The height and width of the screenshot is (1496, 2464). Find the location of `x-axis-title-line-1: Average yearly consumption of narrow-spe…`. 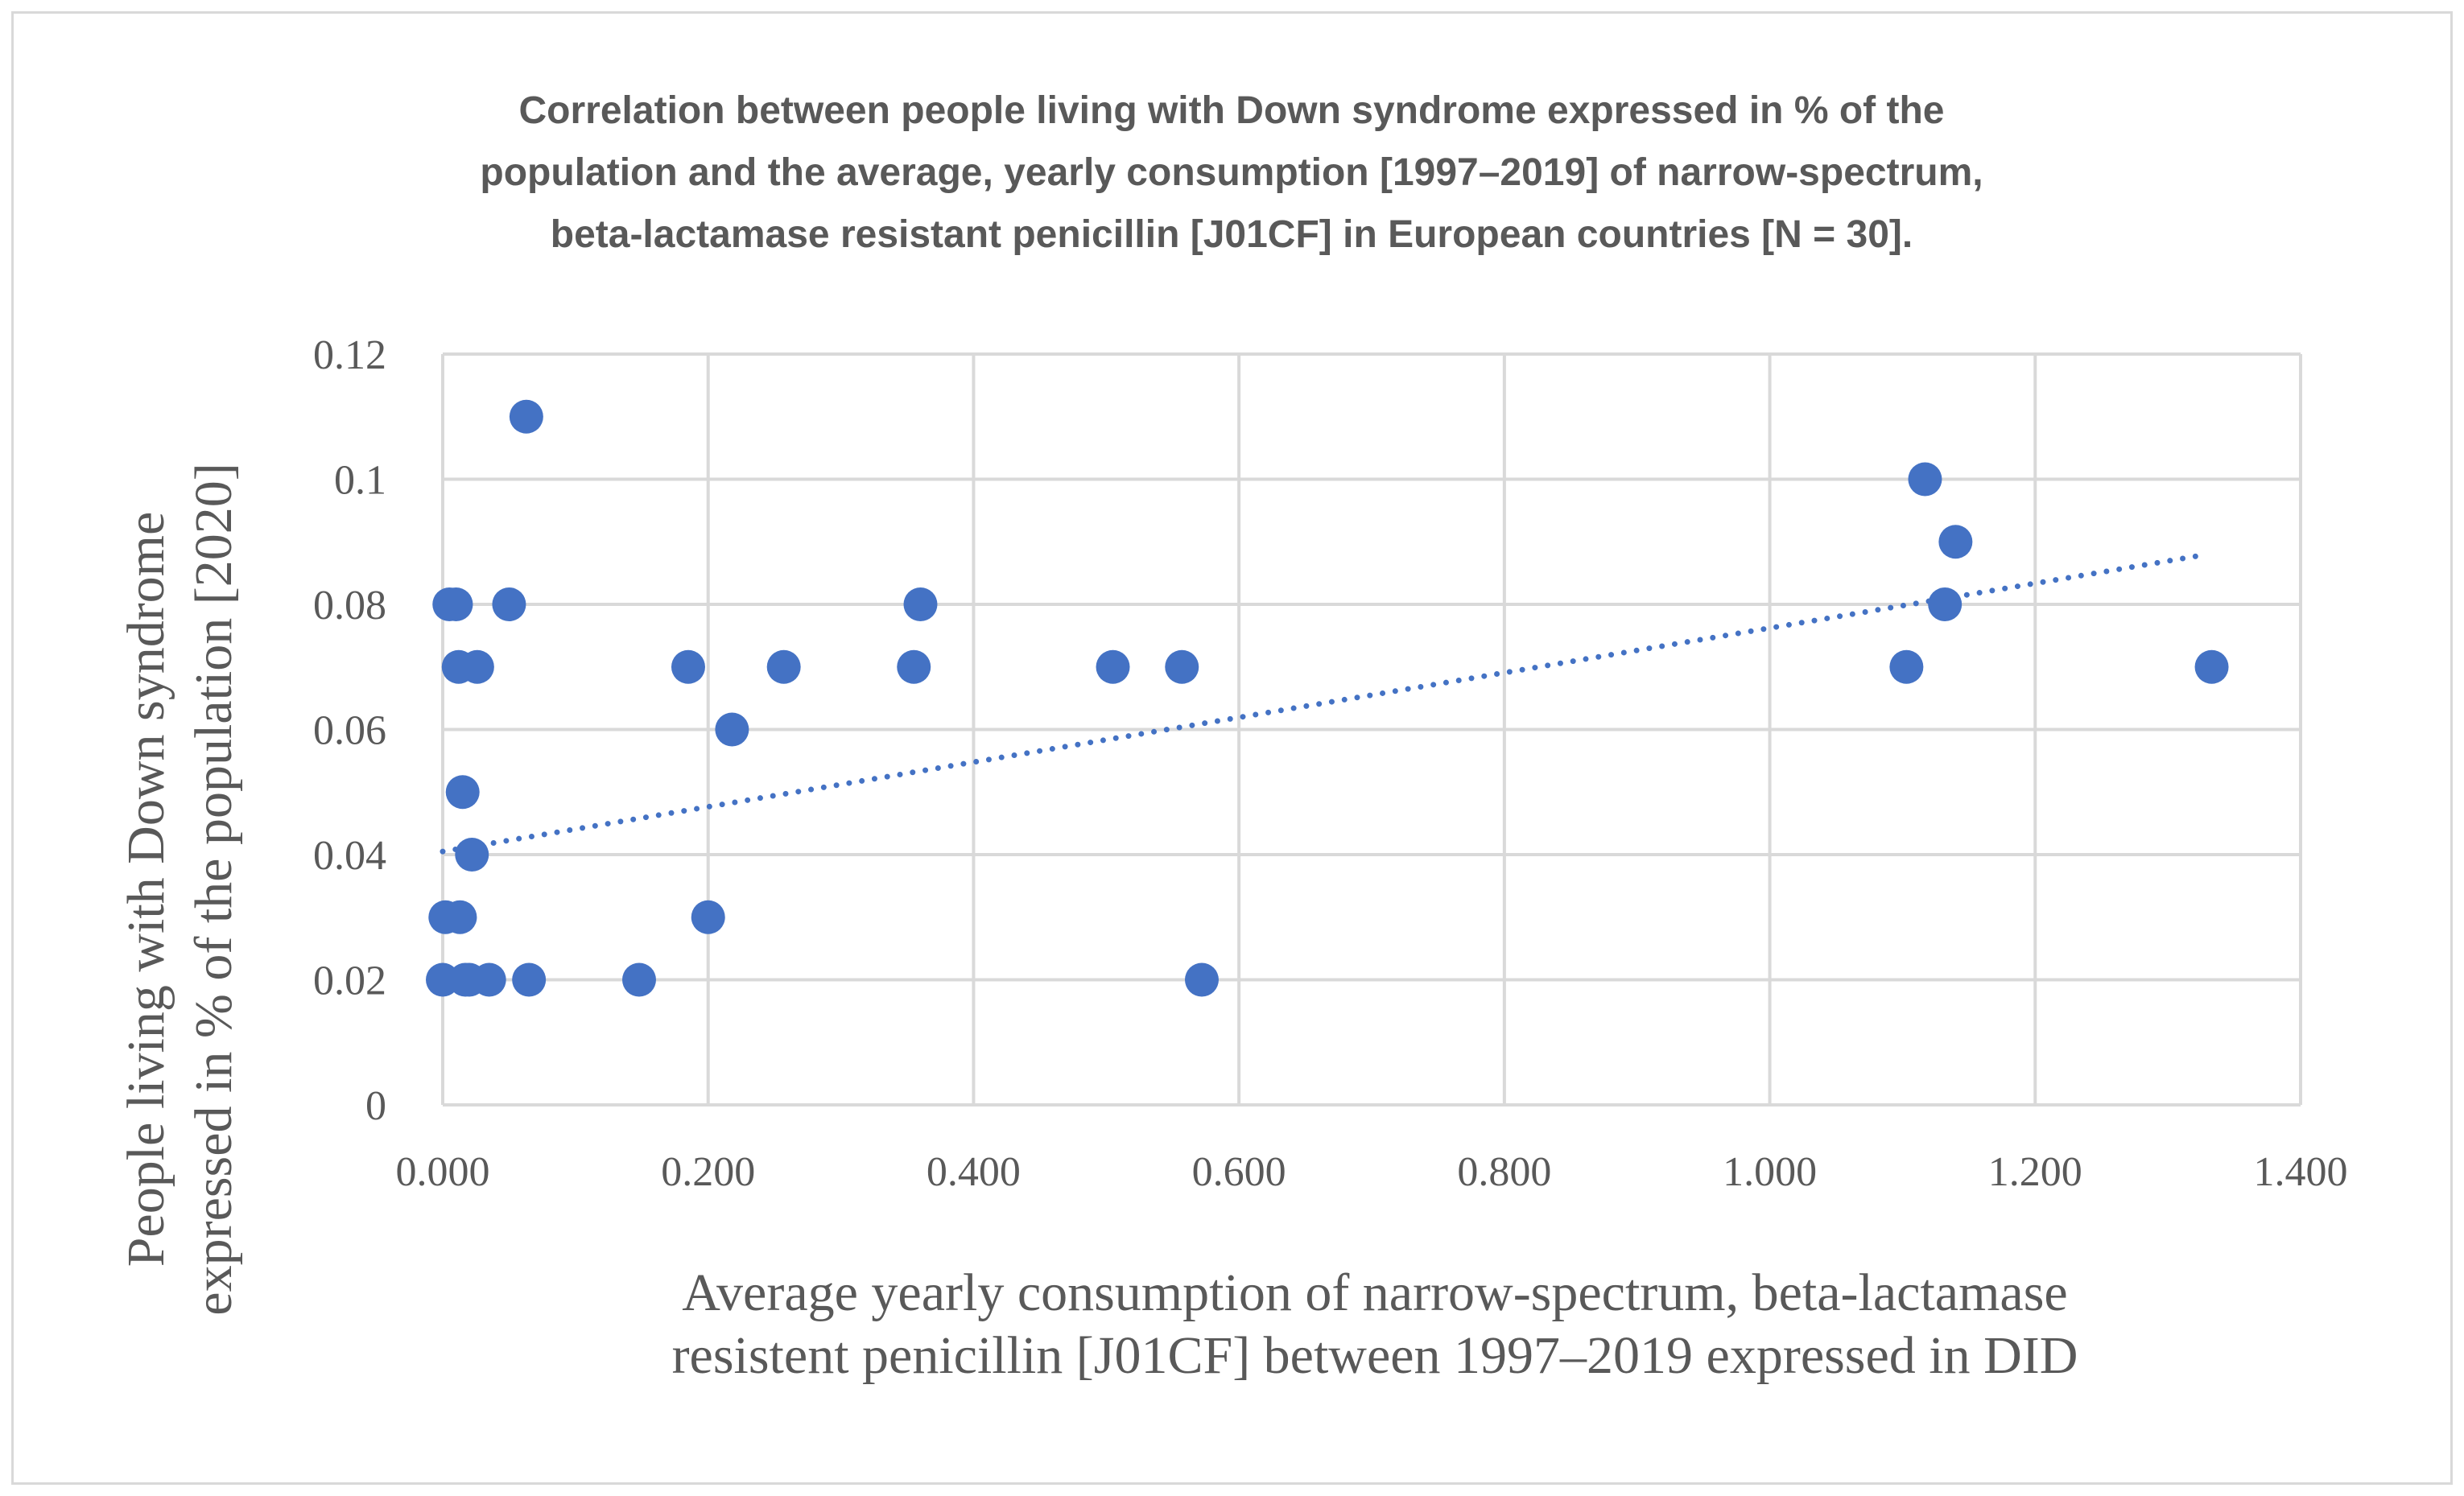

x-axis-title-line-1: Average yearly consumption of narrow-spe… is located at coordinates (1375, 1292).